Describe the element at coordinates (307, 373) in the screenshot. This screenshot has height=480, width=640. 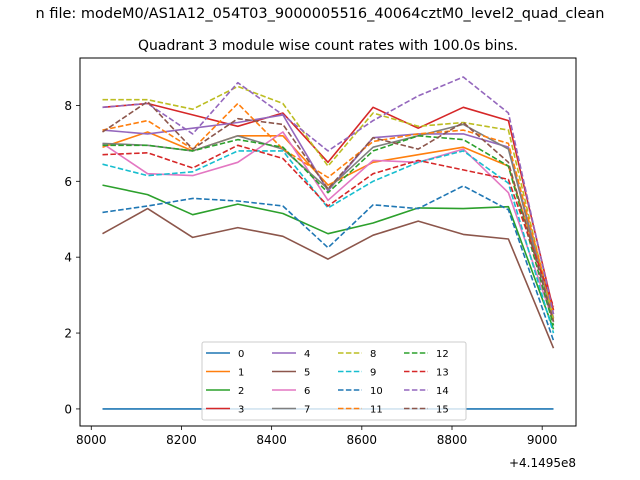
I see `legend-label-5: 5` at that location.